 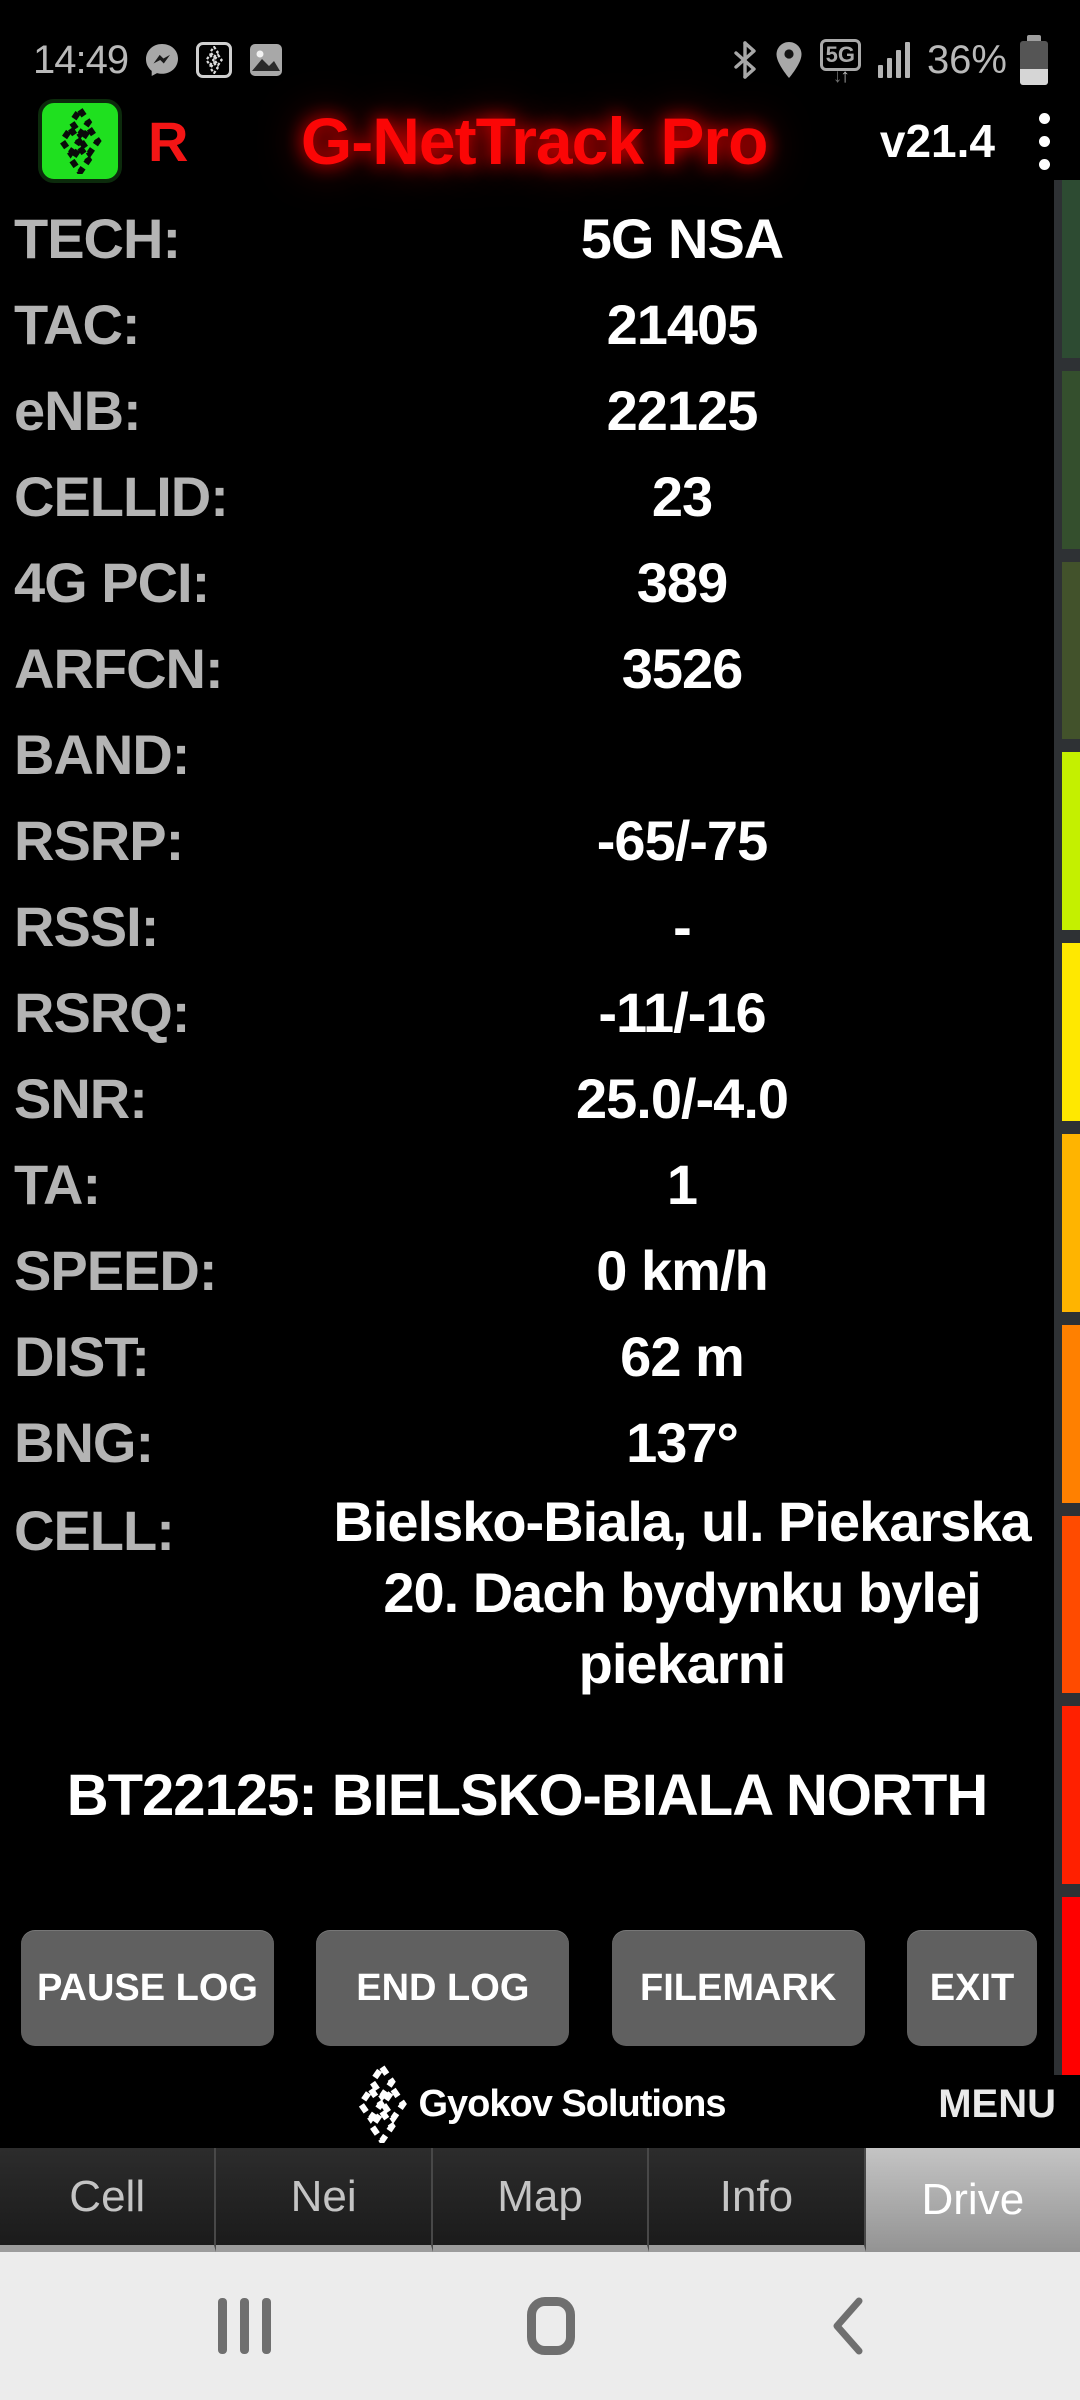 I want to click on metric-row: RSRQ: -11/-16, so click(x=390, y=1012).